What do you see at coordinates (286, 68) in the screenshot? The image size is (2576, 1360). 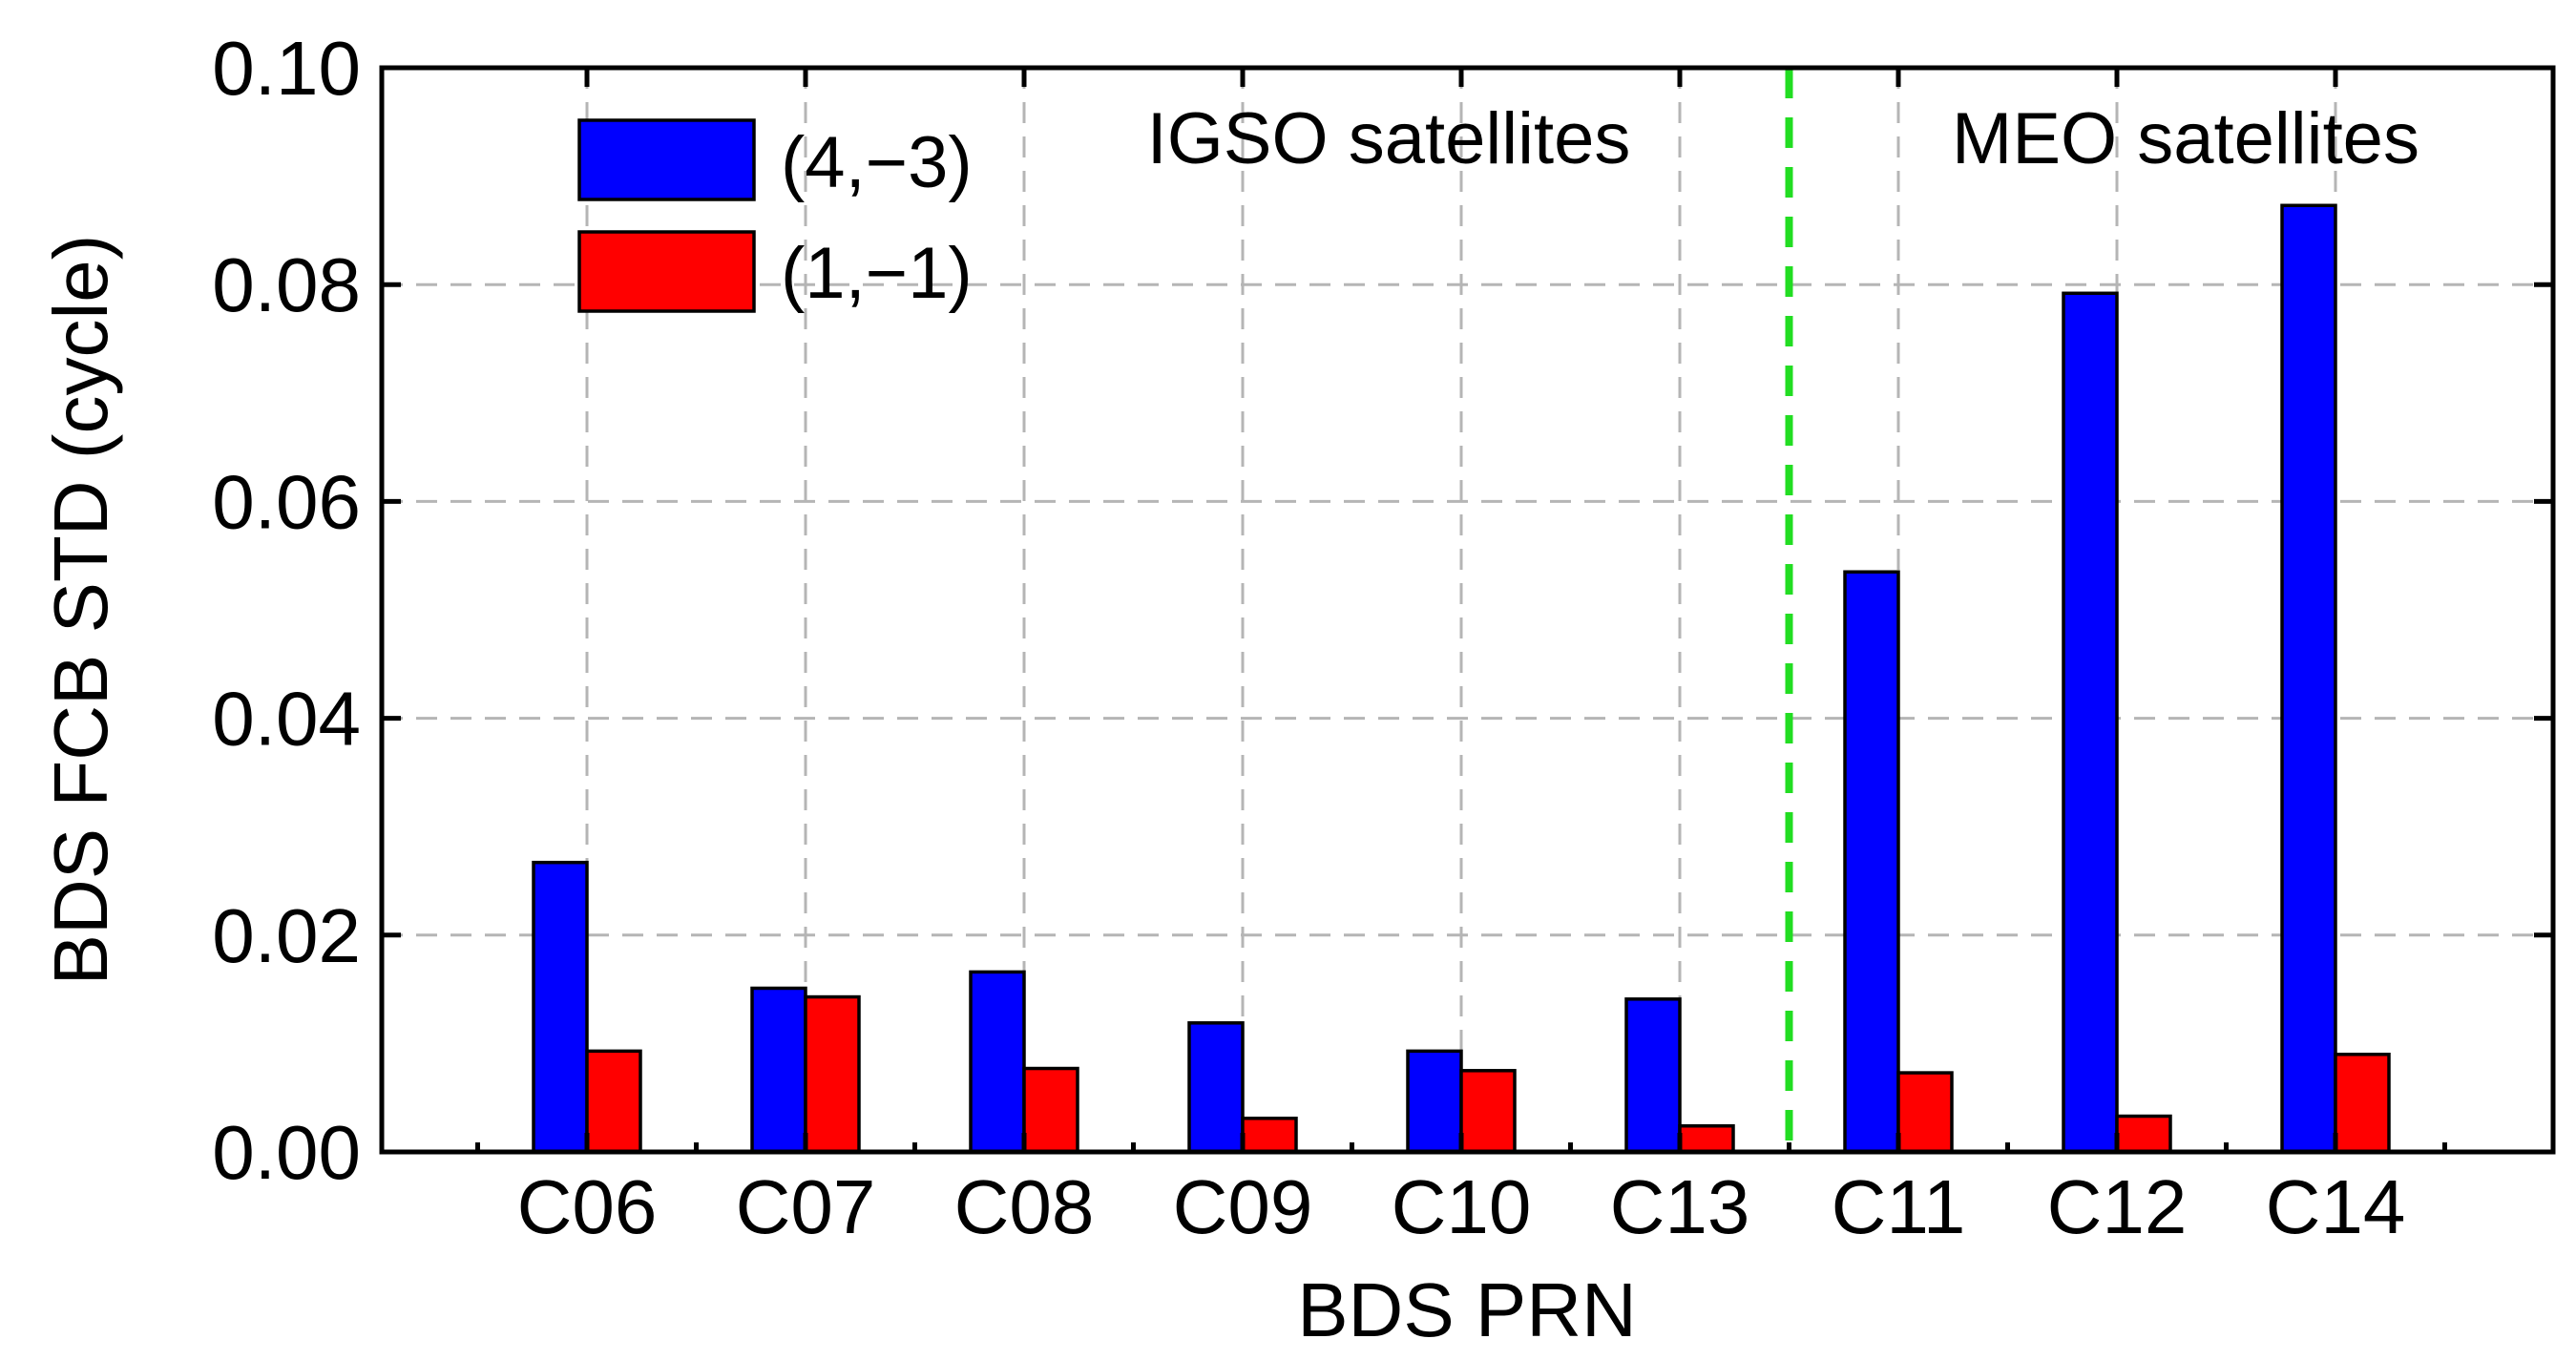 I see `y-tick-label: 0.10` at bounding box center [286, 68].